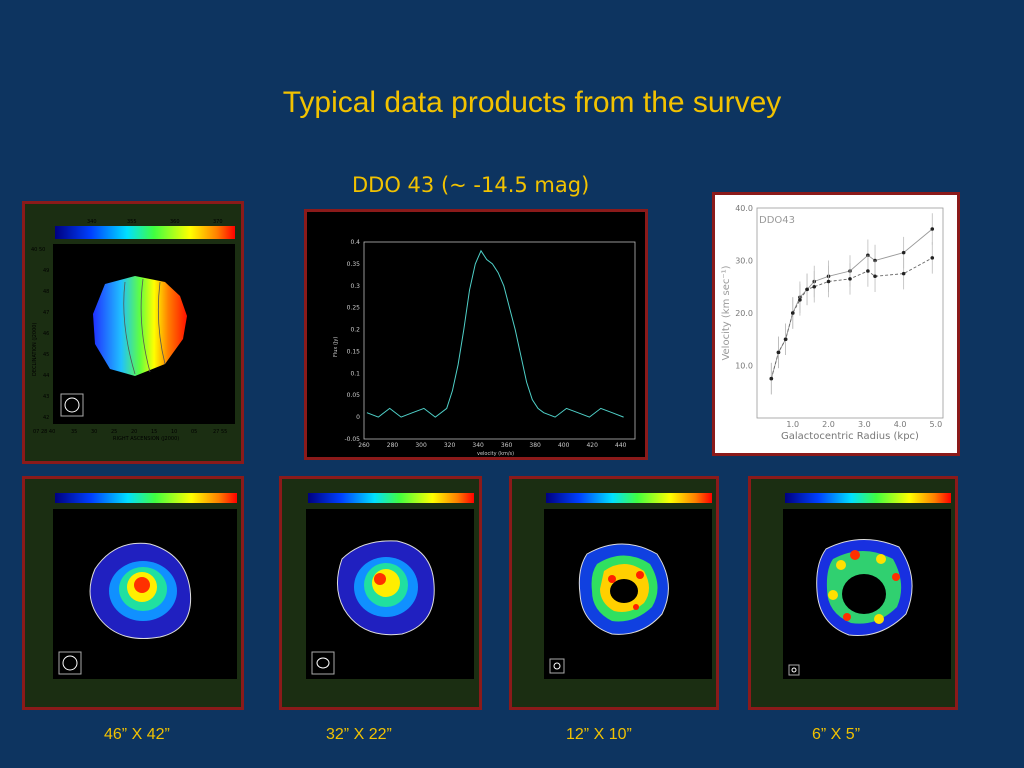  I want to click on spectrum-x-tick: 340, so click(478, 445).